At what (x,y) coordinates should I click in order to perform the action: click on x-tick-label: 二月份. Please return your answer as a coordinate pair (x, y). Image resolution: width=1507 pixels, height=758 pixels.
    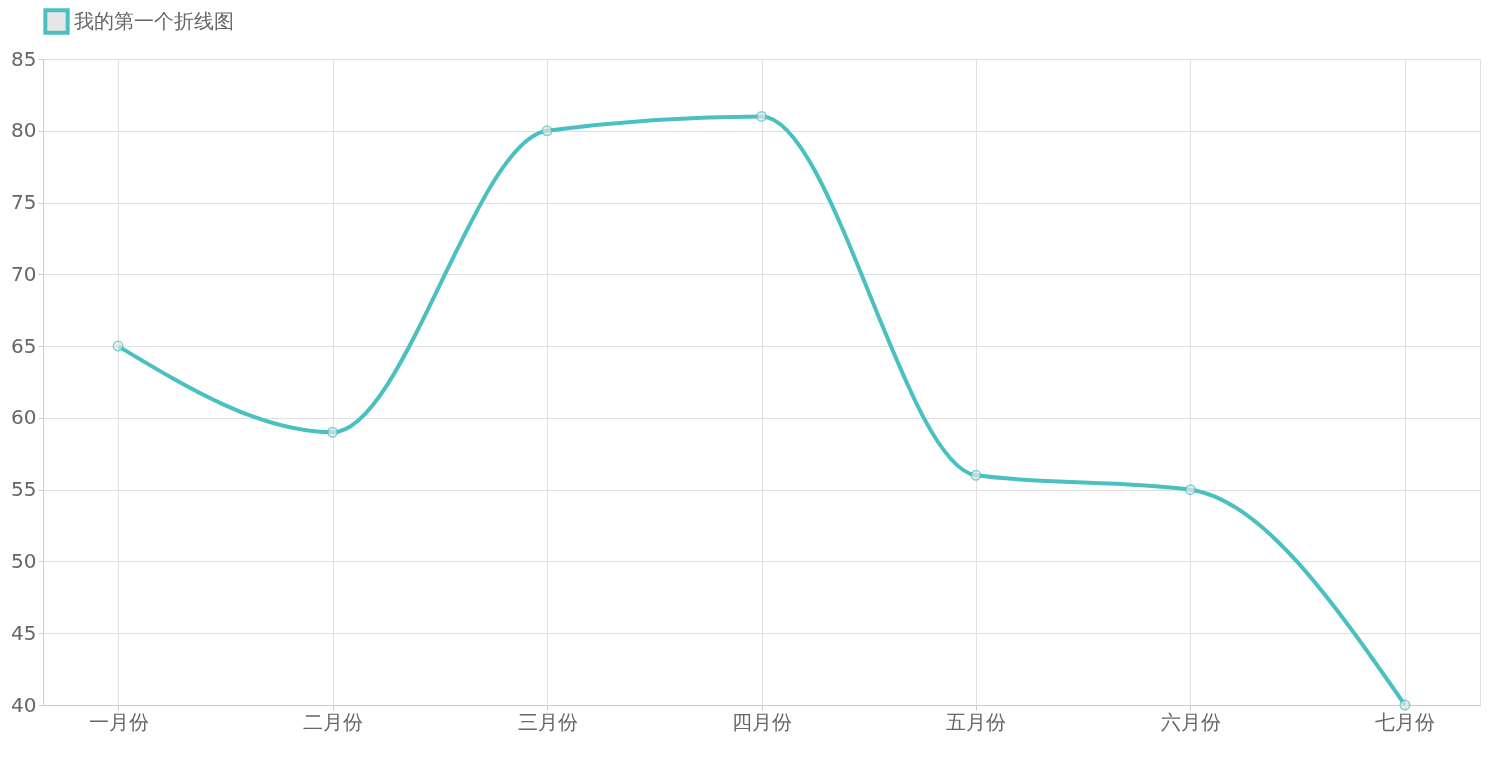
    Looking at the image, I should click on (333, 721).